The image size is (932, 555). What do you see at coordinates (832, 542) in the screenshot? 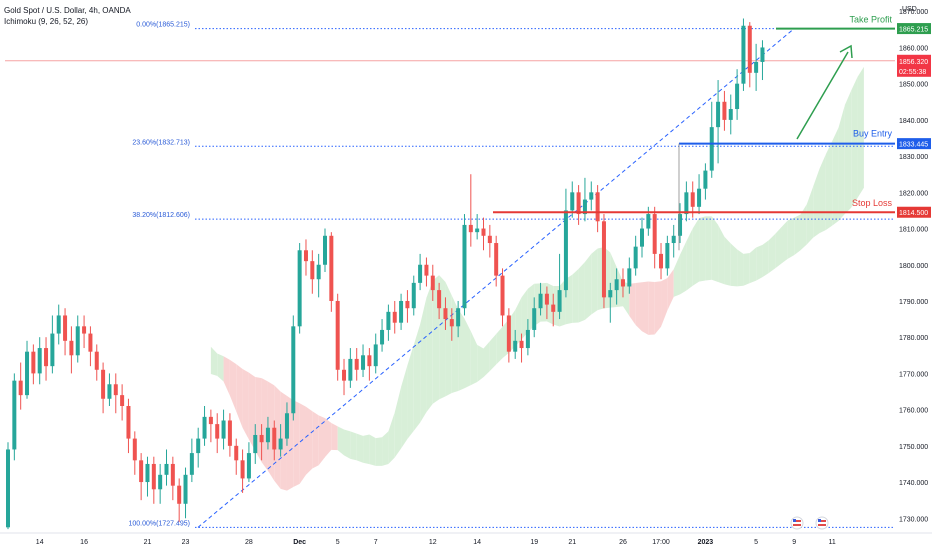
I see `x-tick-label: 11` at bounding box center [832, 542].